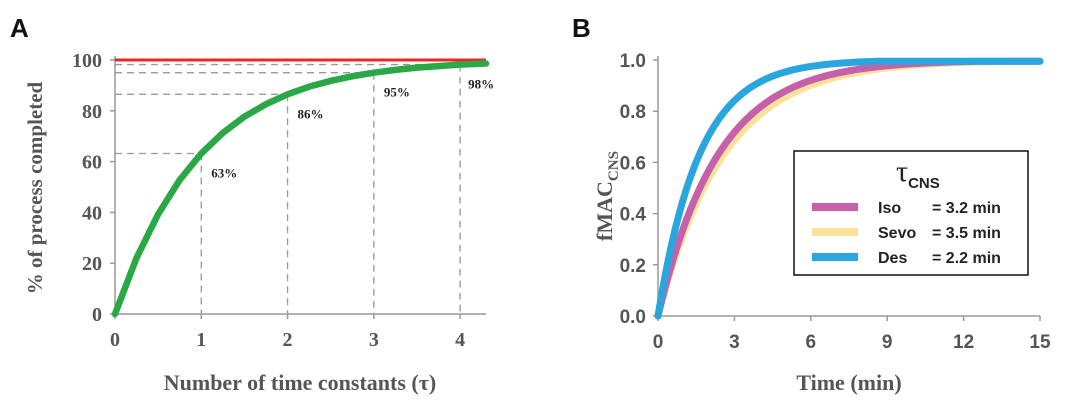 The width and height of the screenshot is (1080, 402). I want to click on panel-a-x-tick-label: 3, so click(374, 340).